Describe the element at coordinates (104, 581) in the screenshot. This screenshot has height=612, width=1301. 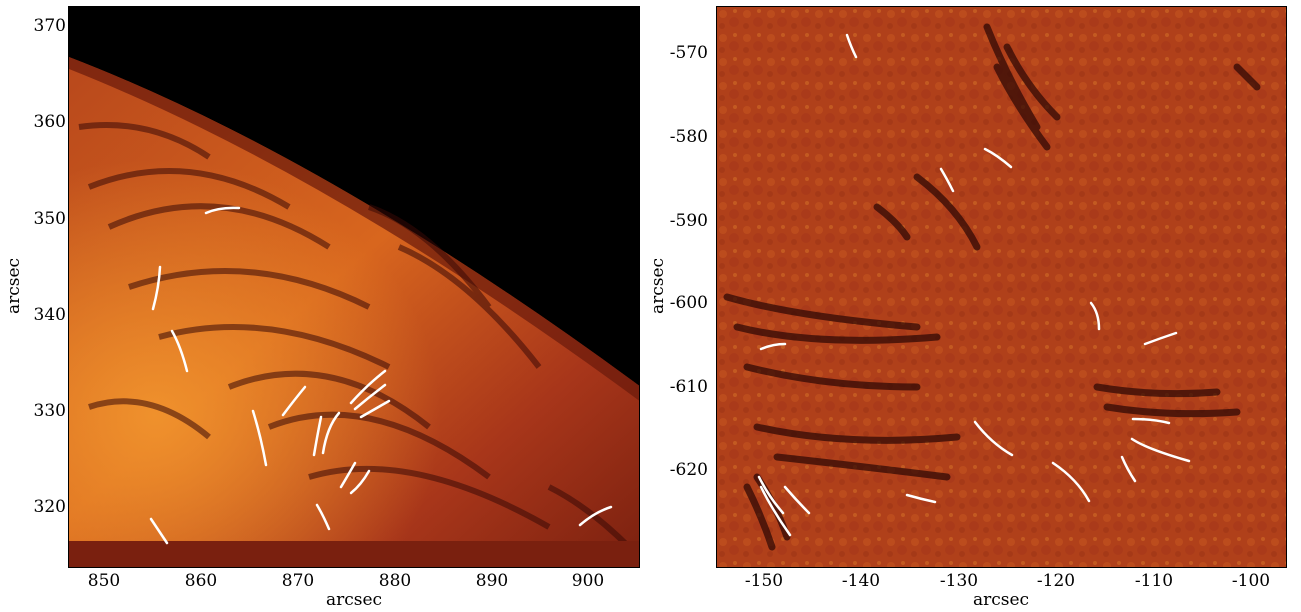
I see `left-xtick: 850` at that location.